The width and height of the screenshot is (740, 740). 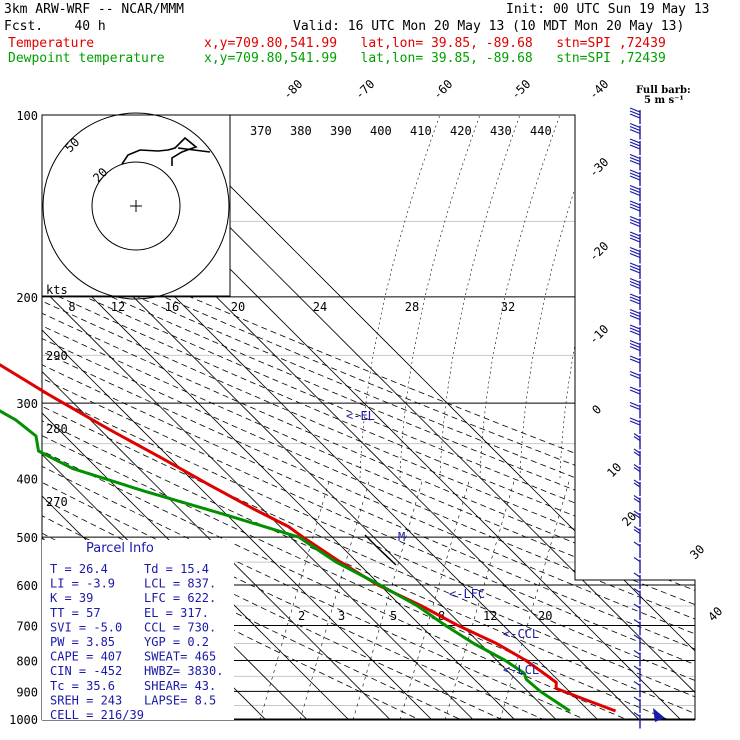 I want to click on temperature-legend: Temperature, so click(x=51, y=43).